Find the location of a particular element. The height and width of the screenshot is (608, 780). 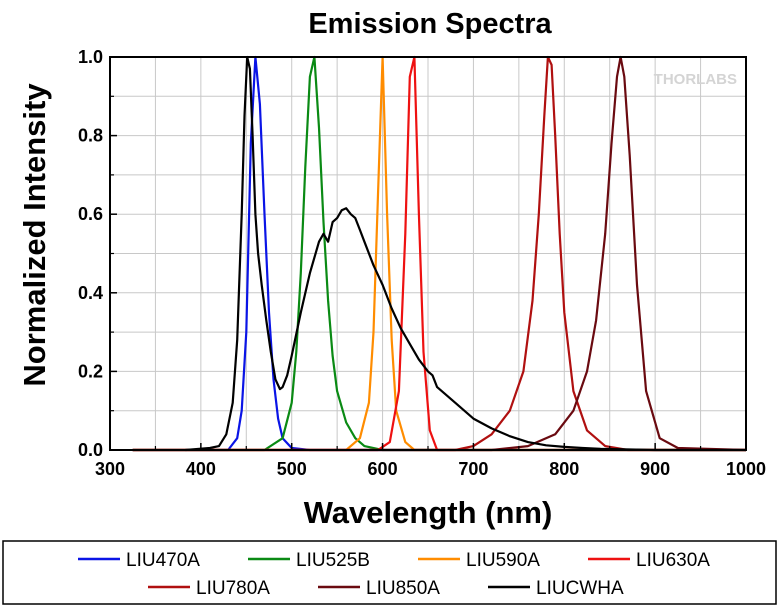

legend-label-liu590a: LIU590A is located at coordinates (503, 560).